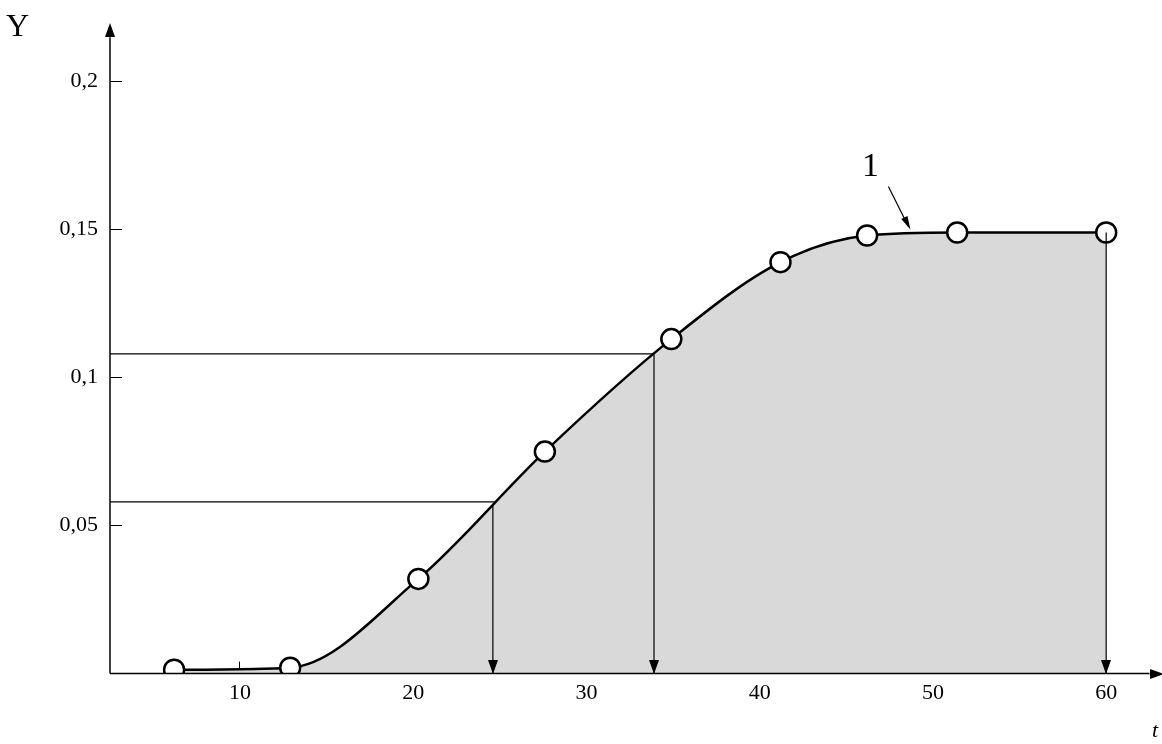 The height and width of the screenshot is (744, 1162). Describe the element at coordinates (84, 80) in the screenshot. I see `y-tick-label: 0,2` at that location.